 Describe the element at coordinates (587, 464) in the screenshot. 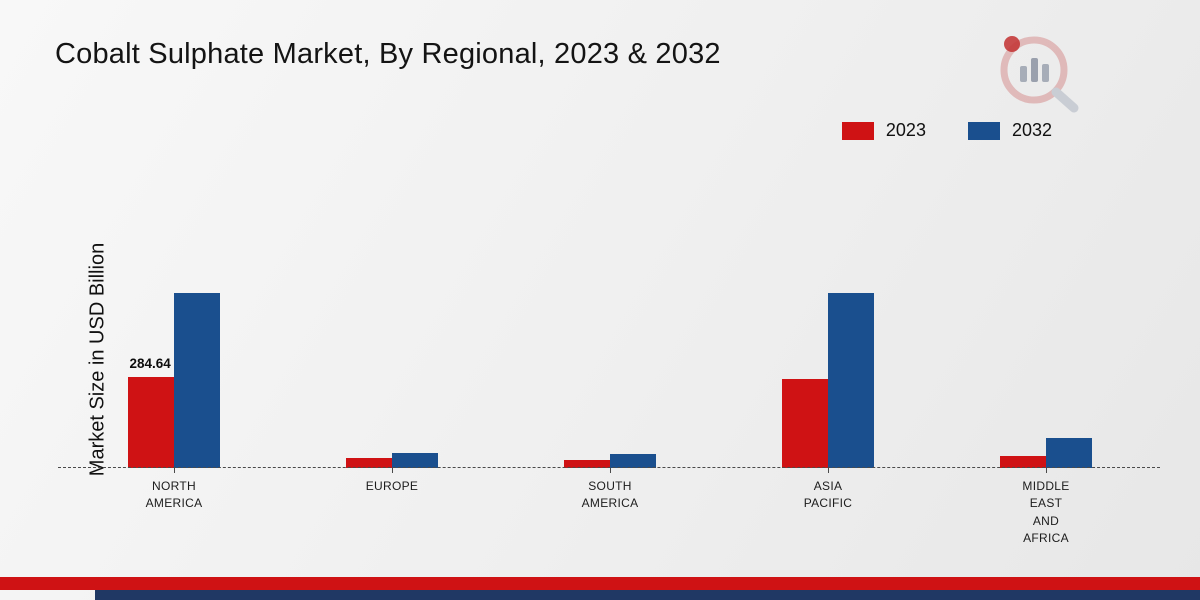

I see `bar-south-america-2023` at that location.